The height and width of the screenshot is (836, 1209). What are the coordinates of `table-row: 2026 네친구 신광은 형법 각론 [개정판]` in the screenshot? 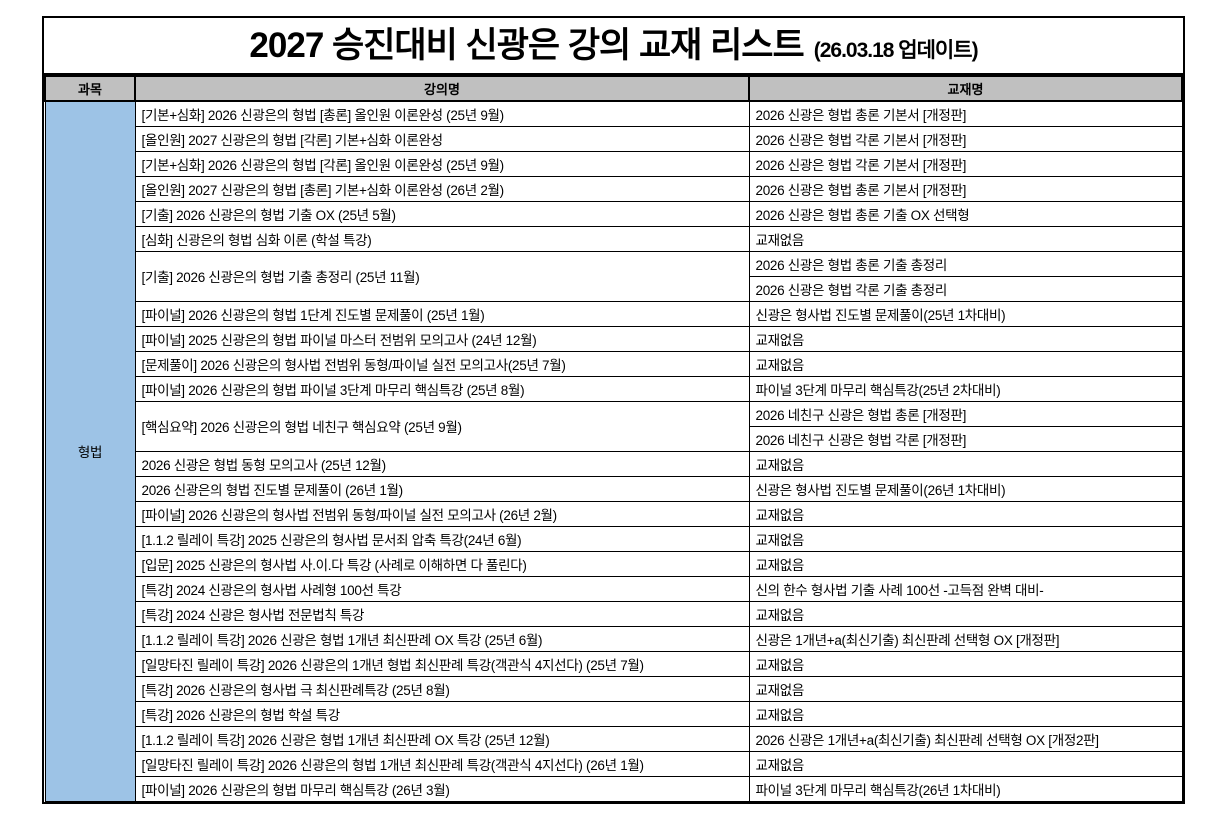 It's located at (614, 438).